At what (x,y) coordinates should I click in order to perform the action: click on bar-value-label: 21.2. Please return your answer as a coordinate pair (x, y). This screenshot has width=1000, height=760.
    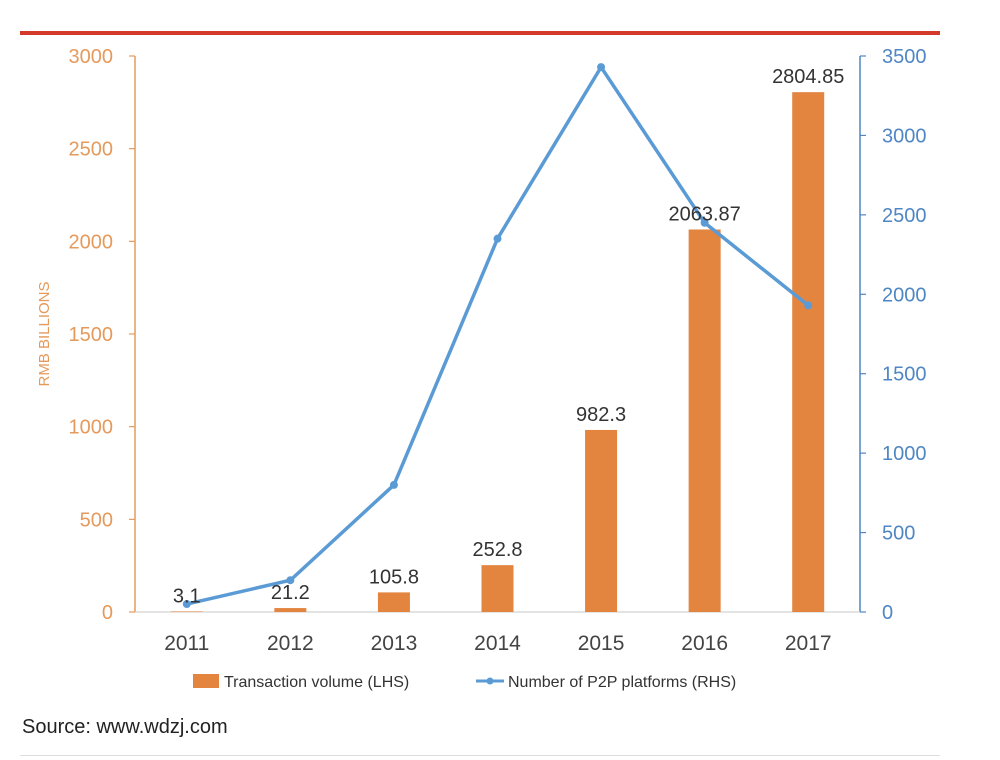
    Looking at the image, I should click on (290, 593).